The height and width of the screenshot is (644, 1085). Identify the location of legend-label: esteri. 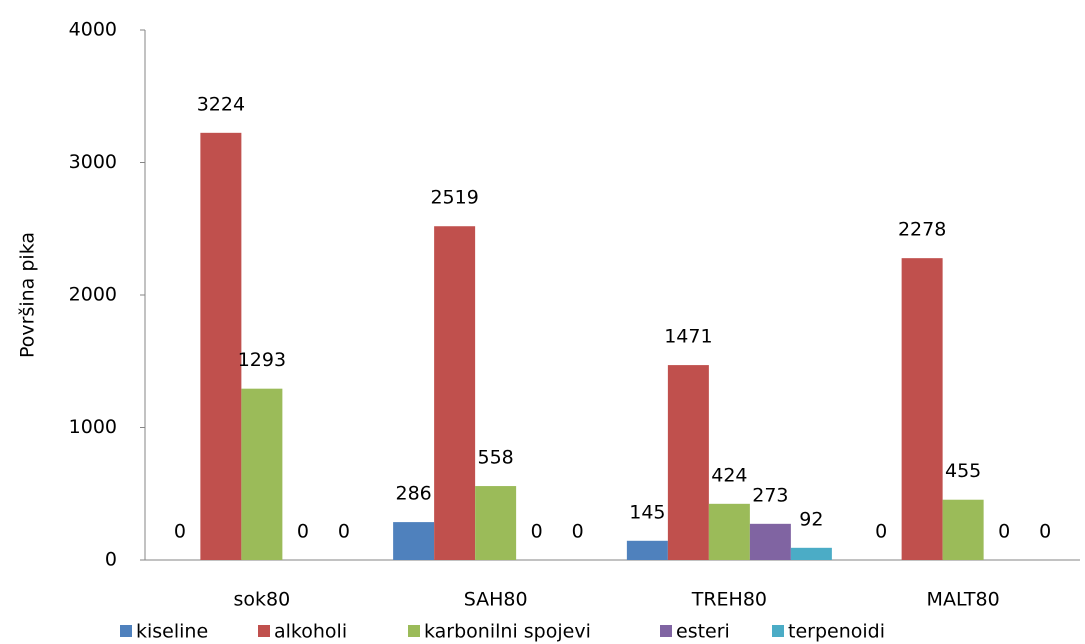
(703, 632).